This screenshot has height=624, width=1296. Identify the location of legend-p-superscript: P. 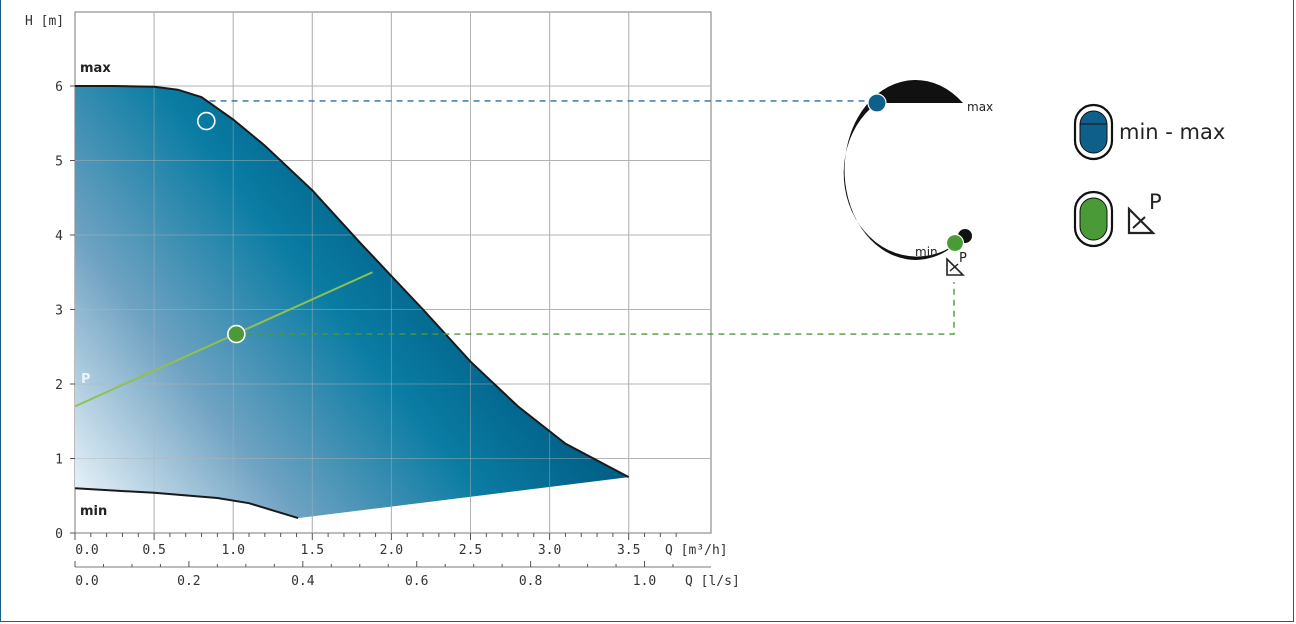
(1155, 202).